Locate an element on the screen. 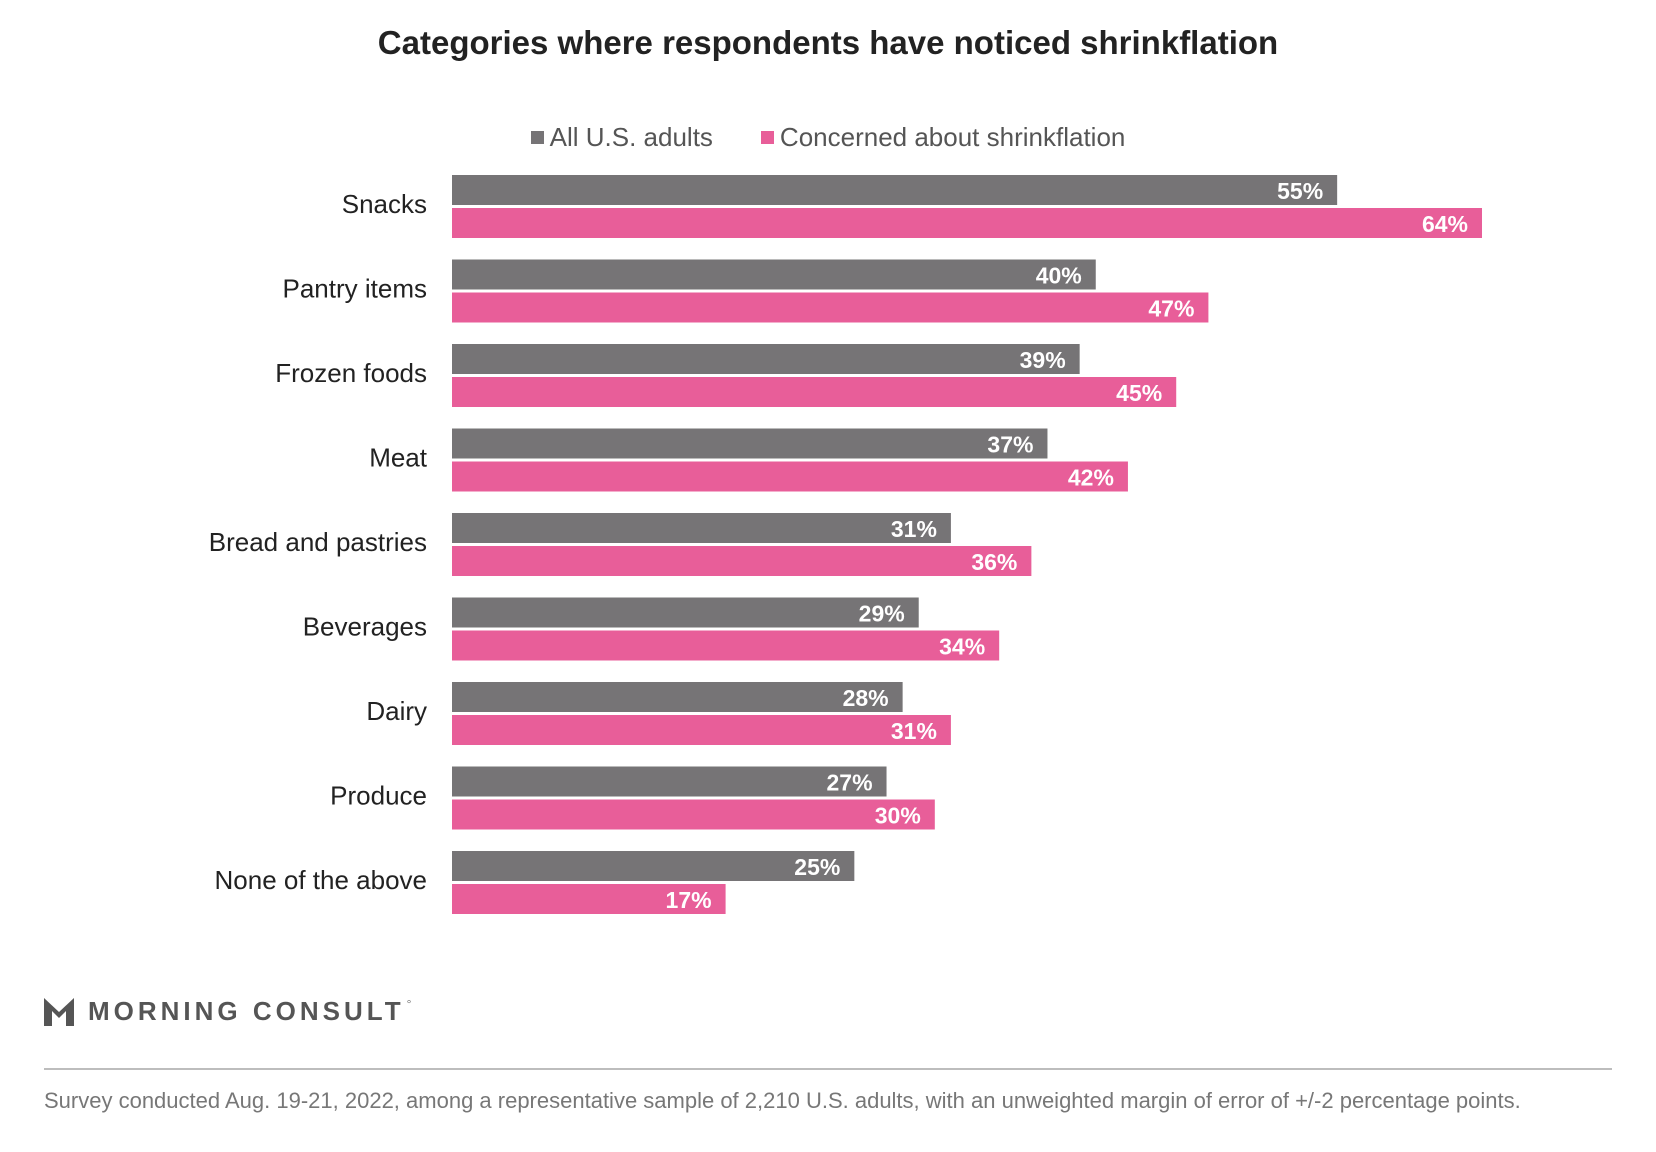 The height and width of the screenshot is (1152, 1656). legend-swatch-gray is located at coordinates (537, 137).